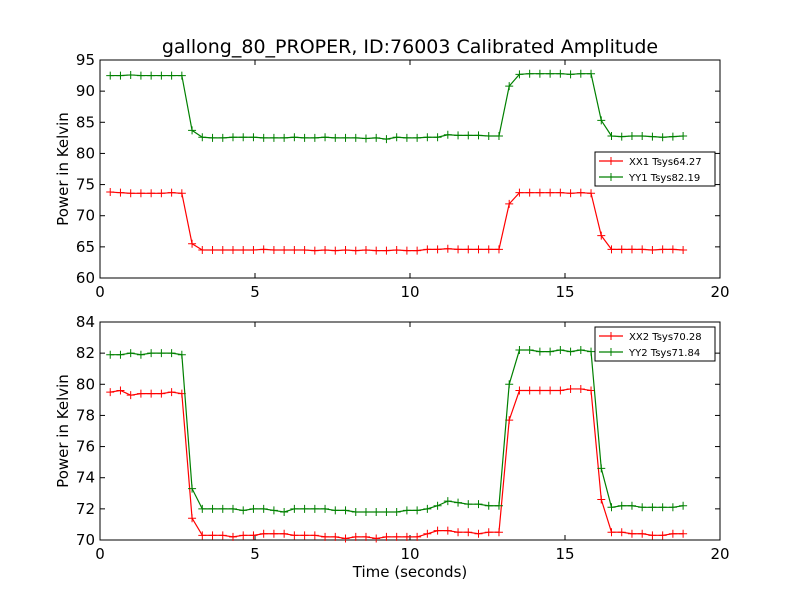 The image size is (800, 600). I want to click on y-tick-label: 60, so click(85, 278).